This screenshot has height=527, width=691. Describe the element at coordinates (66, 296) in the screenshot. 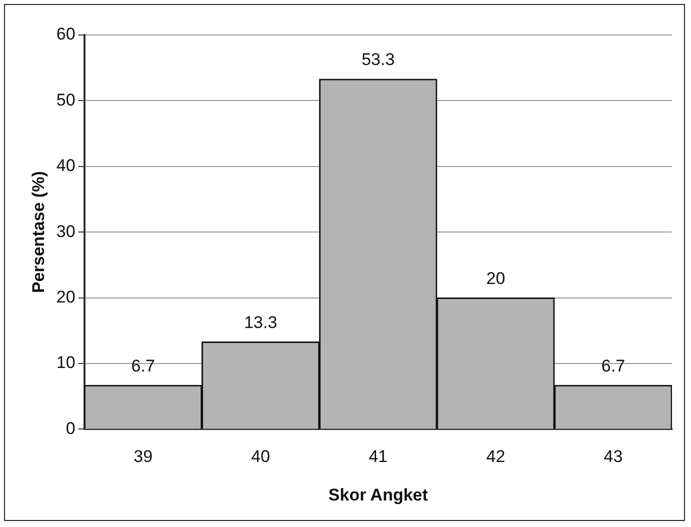

I see `y-tick-label: 20` at that location.